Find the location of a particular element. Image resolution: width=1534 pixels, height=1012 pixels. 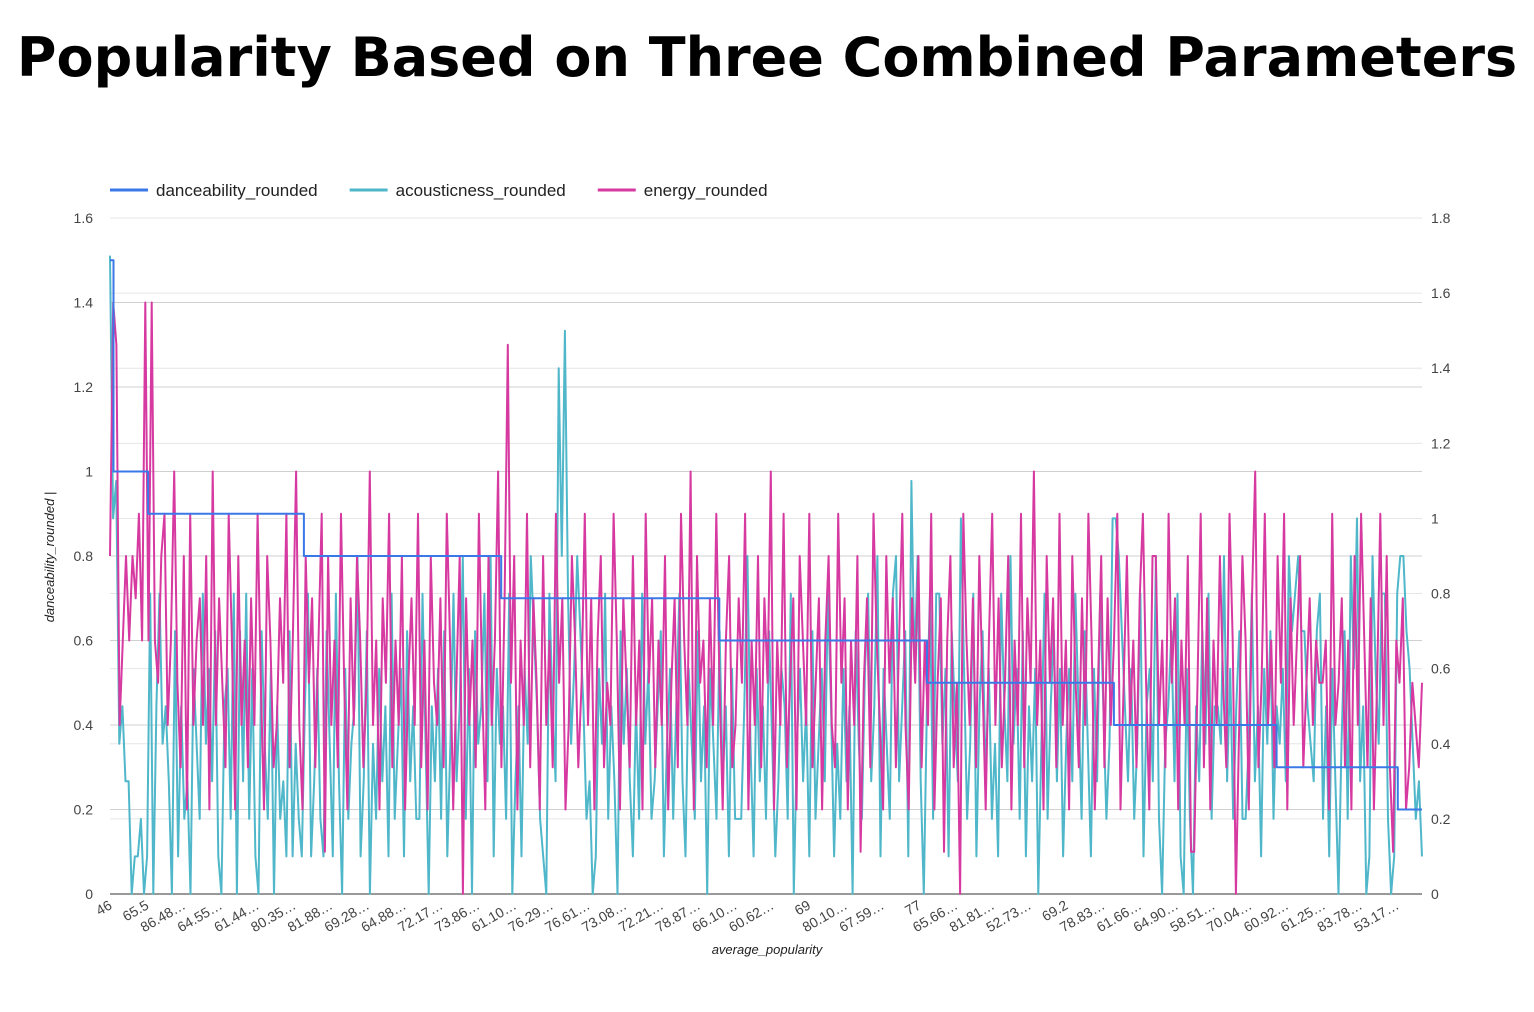

right-y-tick: 1 is located at coordinates (1435, 518).